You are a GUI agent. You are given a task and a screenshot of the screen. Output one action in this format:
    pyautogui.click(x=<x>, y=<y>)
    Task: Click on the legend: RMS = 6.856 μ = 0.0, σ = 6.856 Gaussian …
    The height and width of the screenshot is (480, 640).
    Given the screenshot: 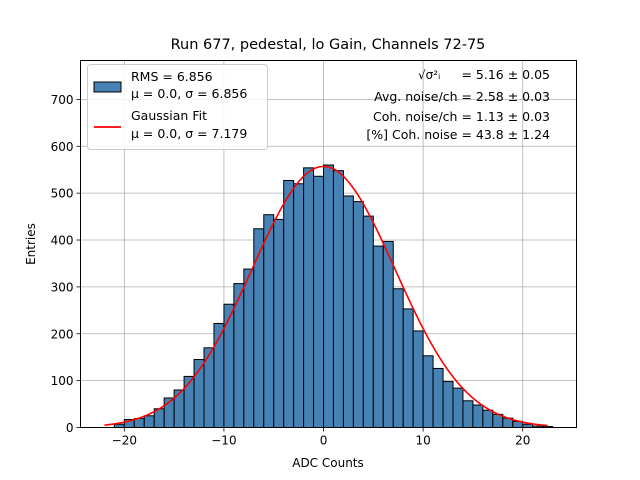 What is the action you would take?
    pyautogui.click(x=177, y=107)
    